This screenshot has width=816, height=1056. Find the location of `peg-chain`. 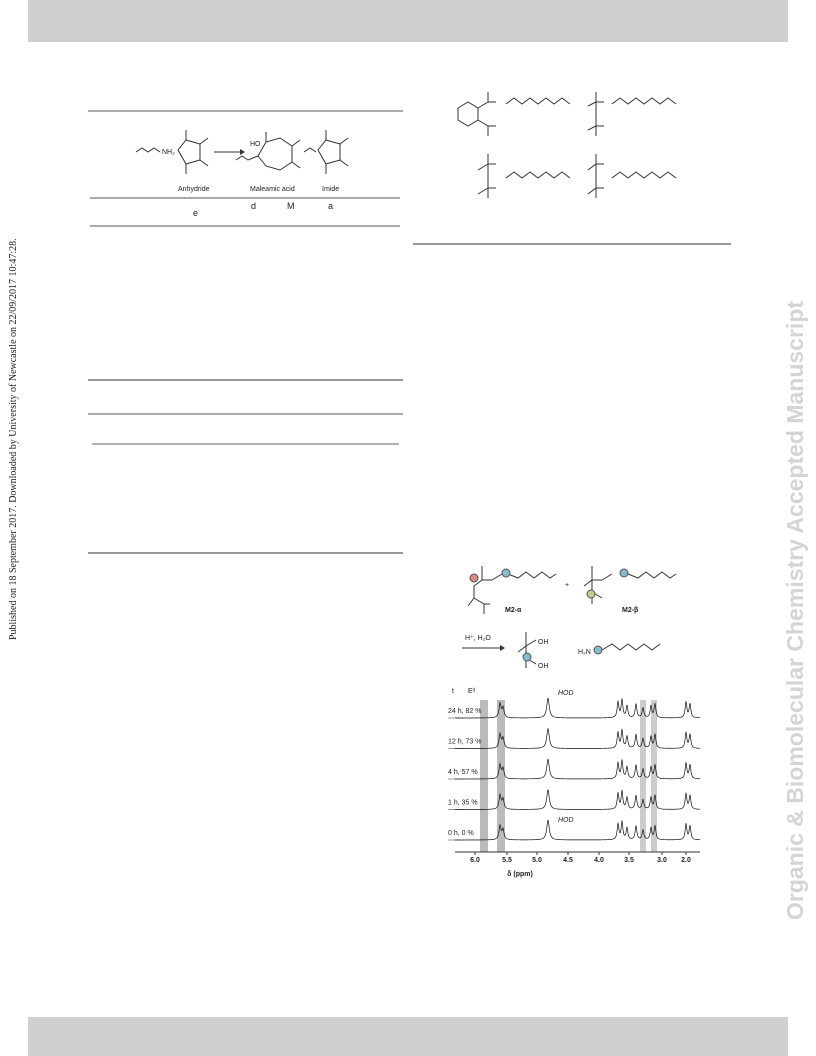

peg-chain is located at coordinates (631, 647).